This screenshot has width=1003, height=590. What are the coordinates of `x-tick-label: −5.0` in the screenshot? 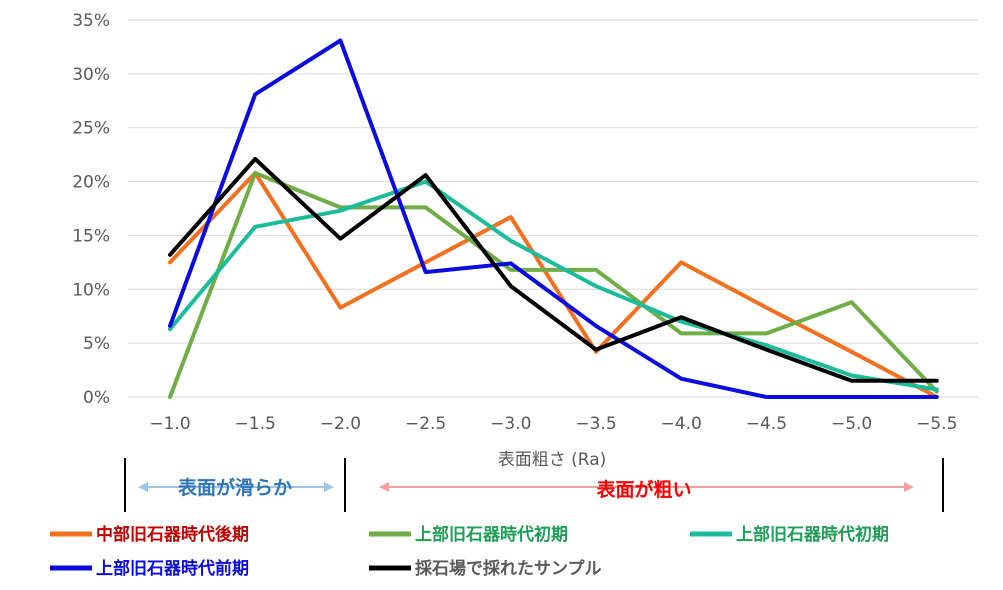 It's located at (851, 424).